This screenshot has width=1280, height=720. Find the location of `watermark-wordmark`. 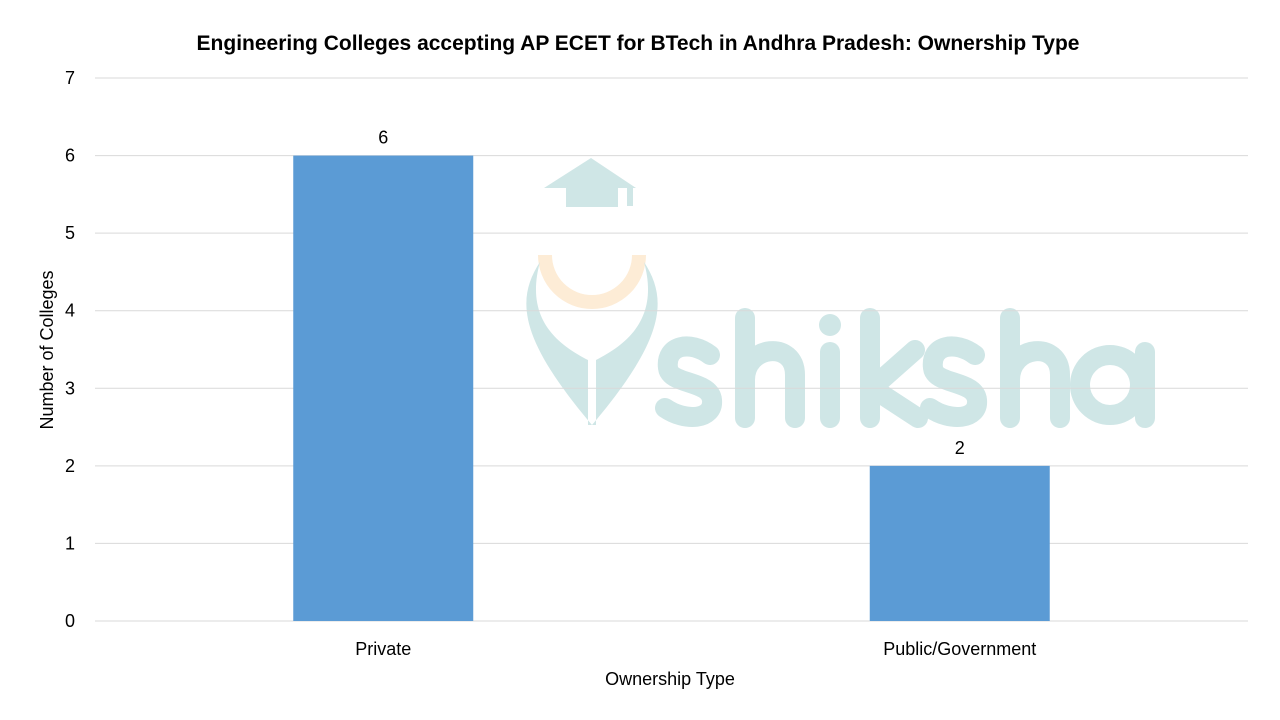

watermark-wordmark is located at coordinates (905, 368).